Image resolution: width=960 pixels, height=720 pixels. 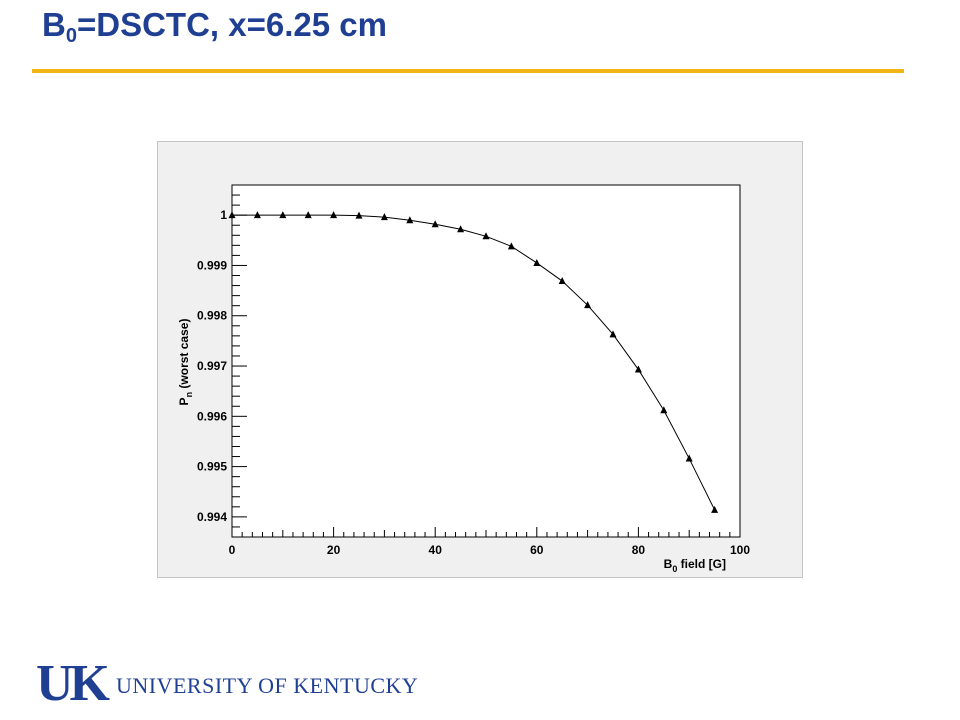 What do you see at coordinates (223, 215) in the screenshot?
I see `y-tick-label: 1` at bounding box center [223, 215].